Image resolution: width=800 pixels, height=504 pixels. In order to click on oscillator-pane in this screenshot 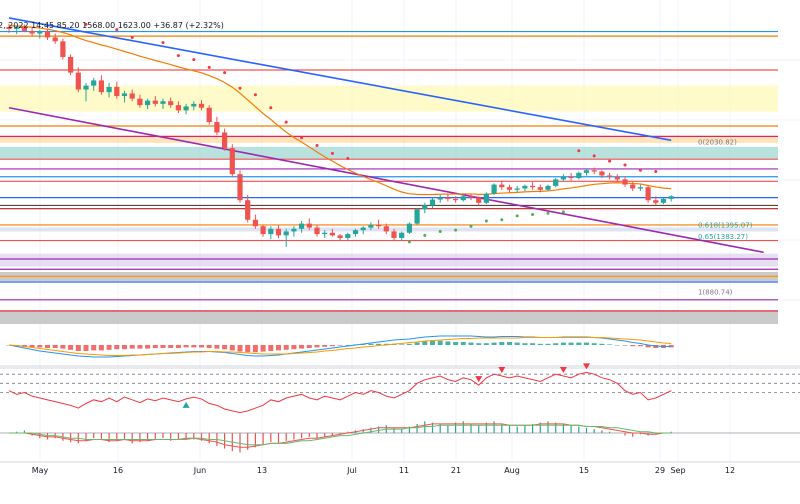, I will do `click(400, 437)`.